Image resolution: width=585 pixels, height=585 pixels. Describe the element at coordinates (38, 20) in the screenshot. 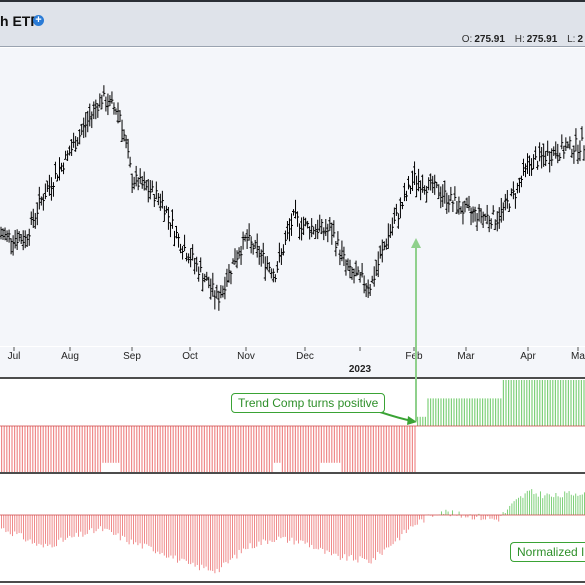

I see `info-icon: +` at that location.